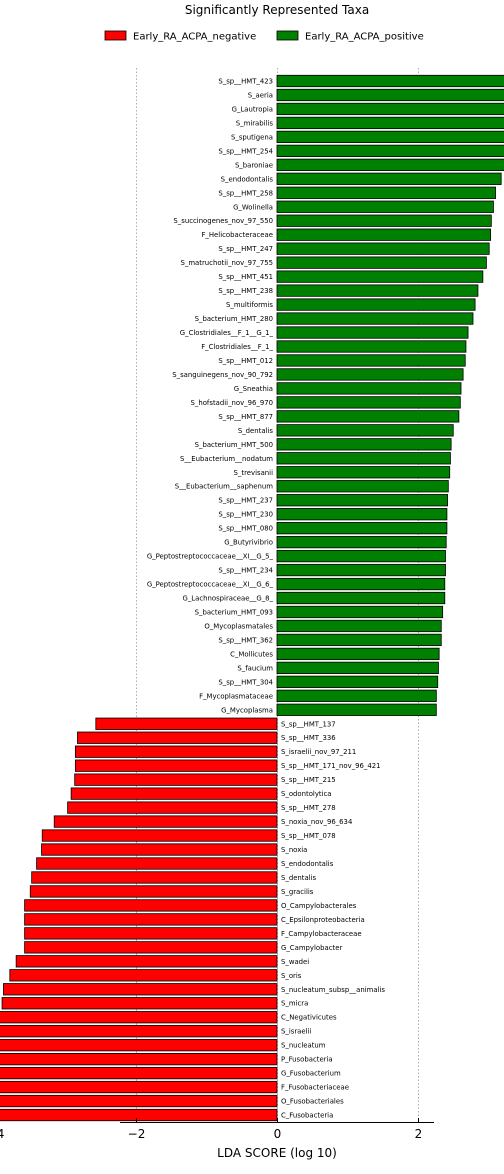 The height and width of the screenshot is (1174, 504). What do you see at coordinates (315, 1088) in the screenshot?
I see `bar-label-72: F_Fusobacteriaceae` at bounding box center [315, 1088].